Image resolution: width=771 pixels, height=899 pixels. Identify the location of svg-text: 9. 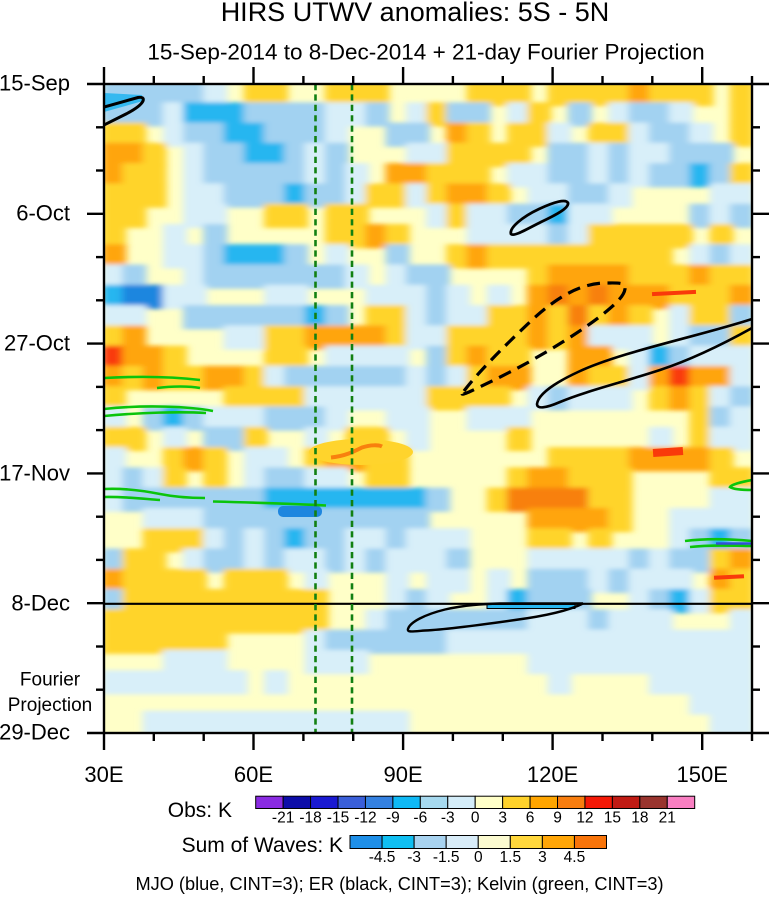
(557, 818).